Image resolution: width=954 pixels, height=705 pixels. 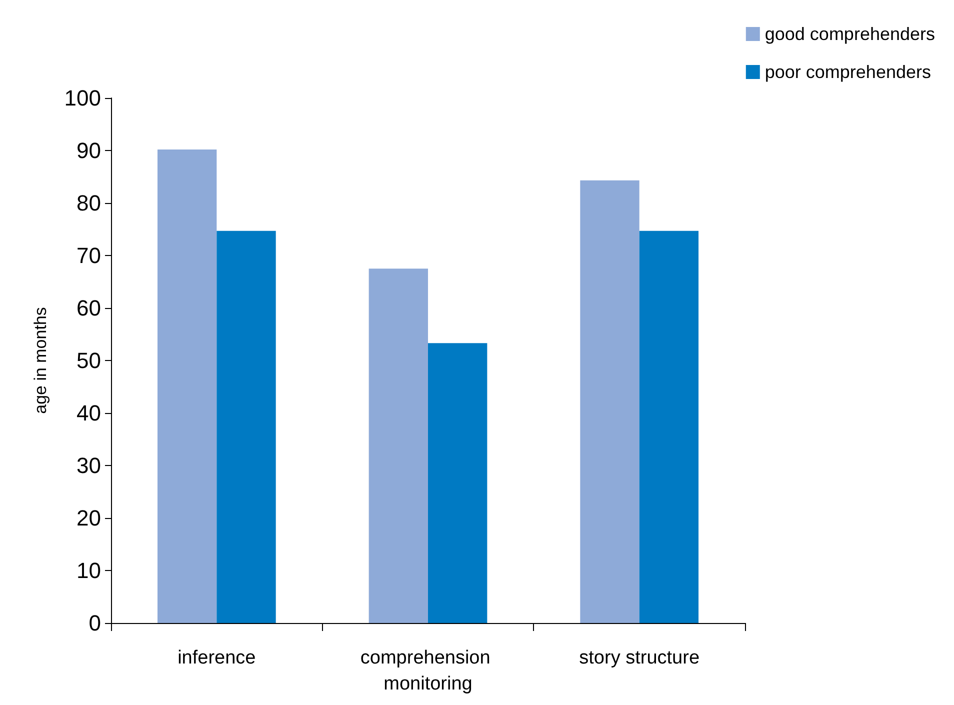 What do you see at coordinates (88, 465) in the screenshot?
I see `y-tick-label: 30` at bounding box center [88, 465].